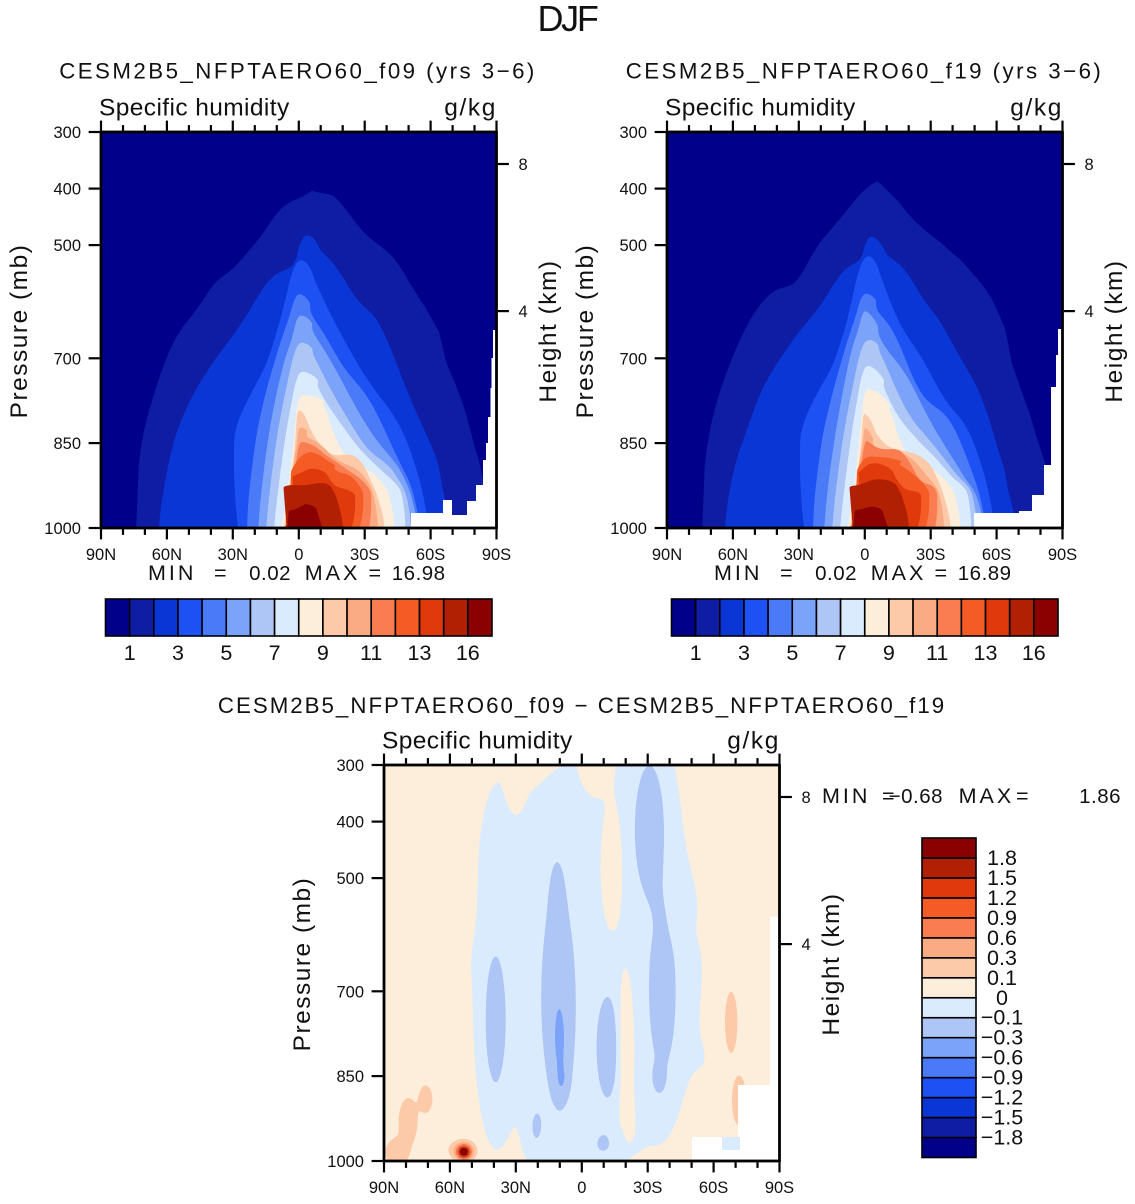 Image resolution: width=1135 pixels, height=1204 pixels. I want to click on svg-text: 16, so click(468, 653).